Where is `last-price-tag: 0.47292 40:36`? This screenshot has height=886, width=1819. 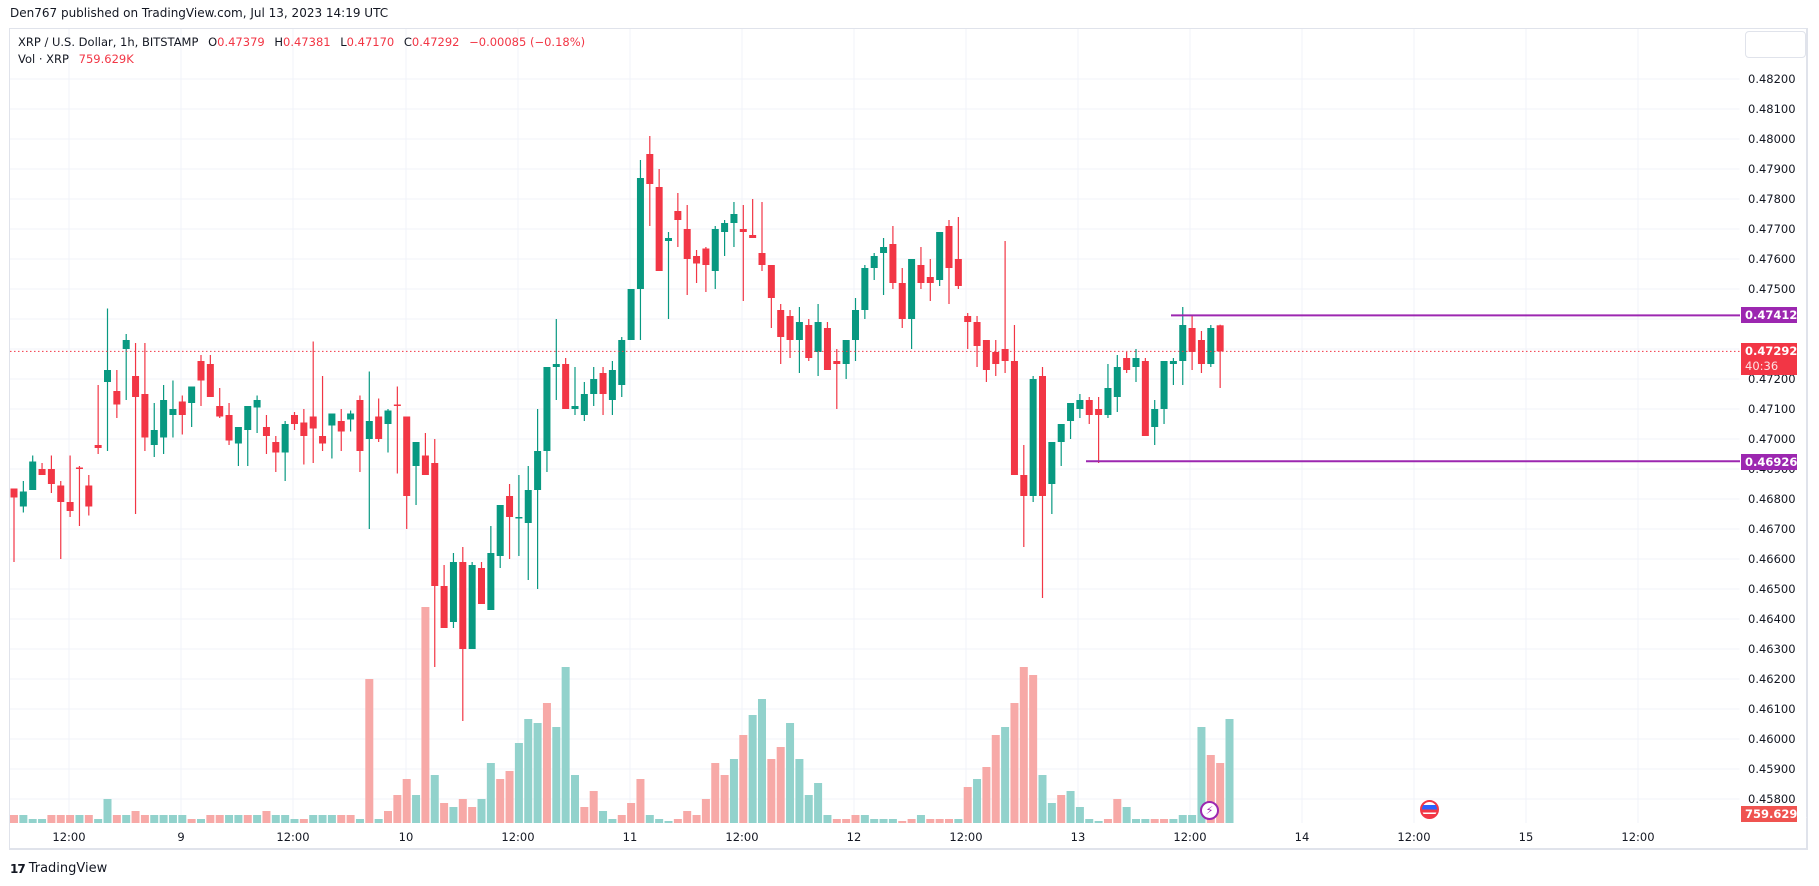
last-price-tag: 0.47292 40:36 is located at coordinates (1769, 359).